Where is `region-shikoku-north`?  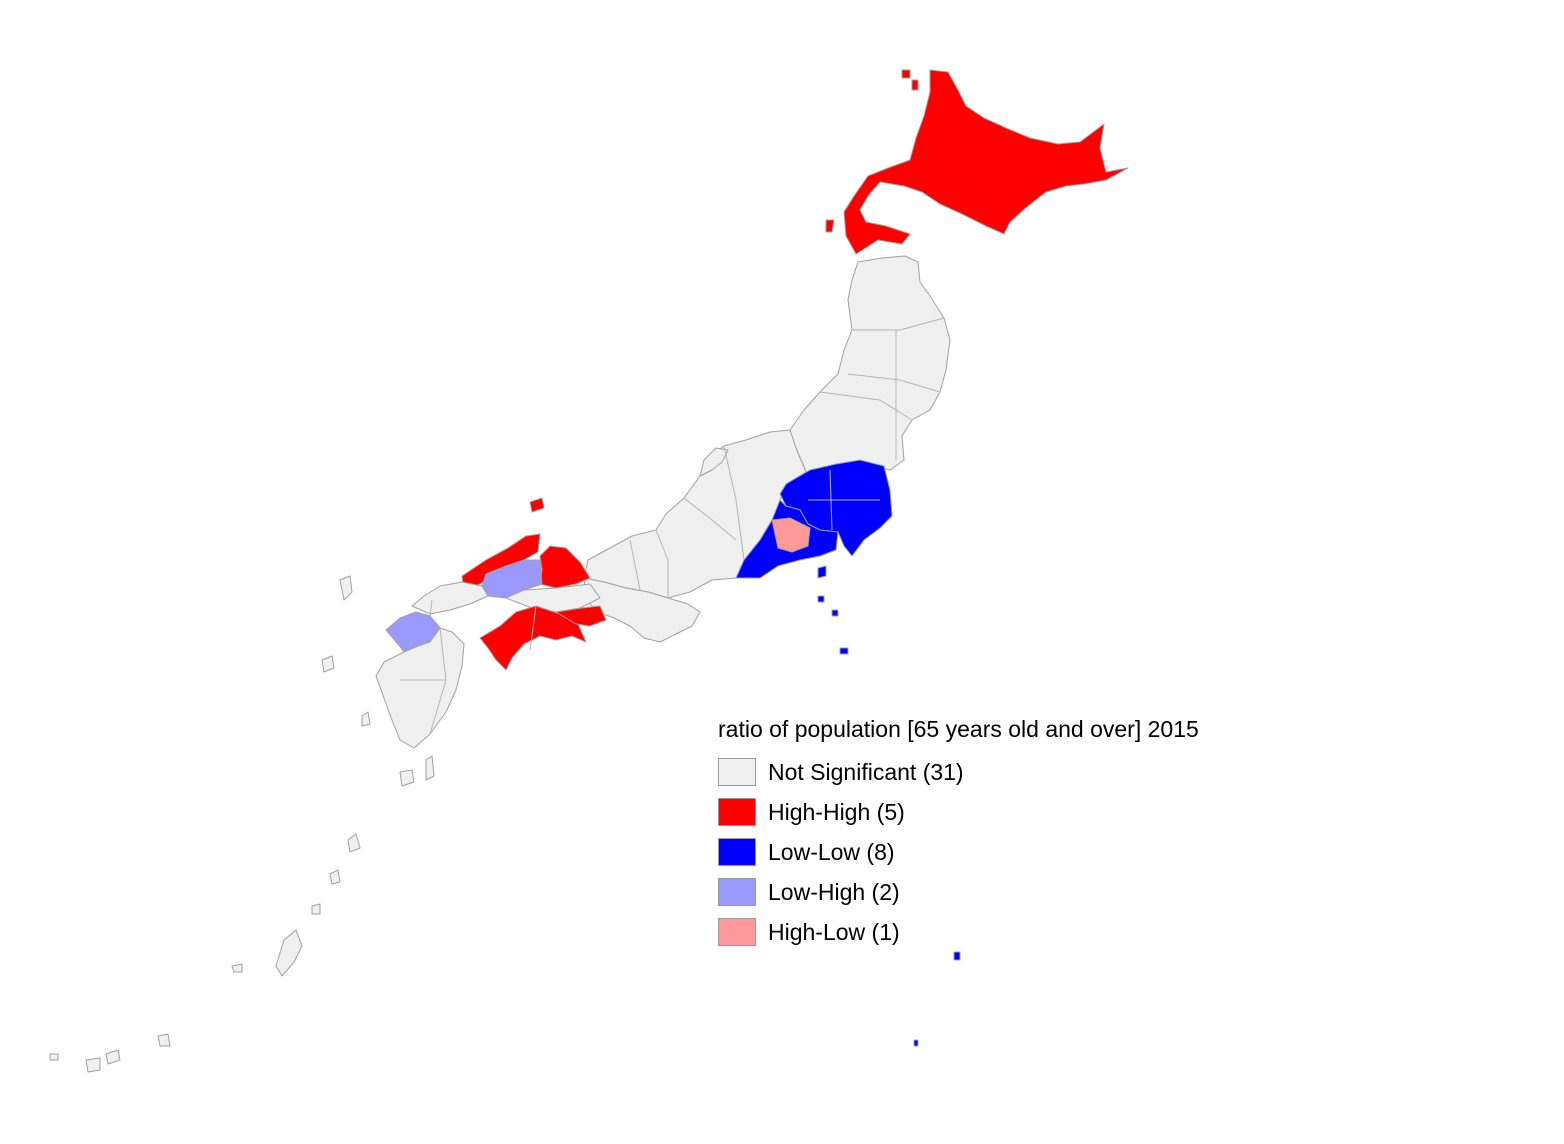
region-shikoku-north is located at coordinates (581, 616).